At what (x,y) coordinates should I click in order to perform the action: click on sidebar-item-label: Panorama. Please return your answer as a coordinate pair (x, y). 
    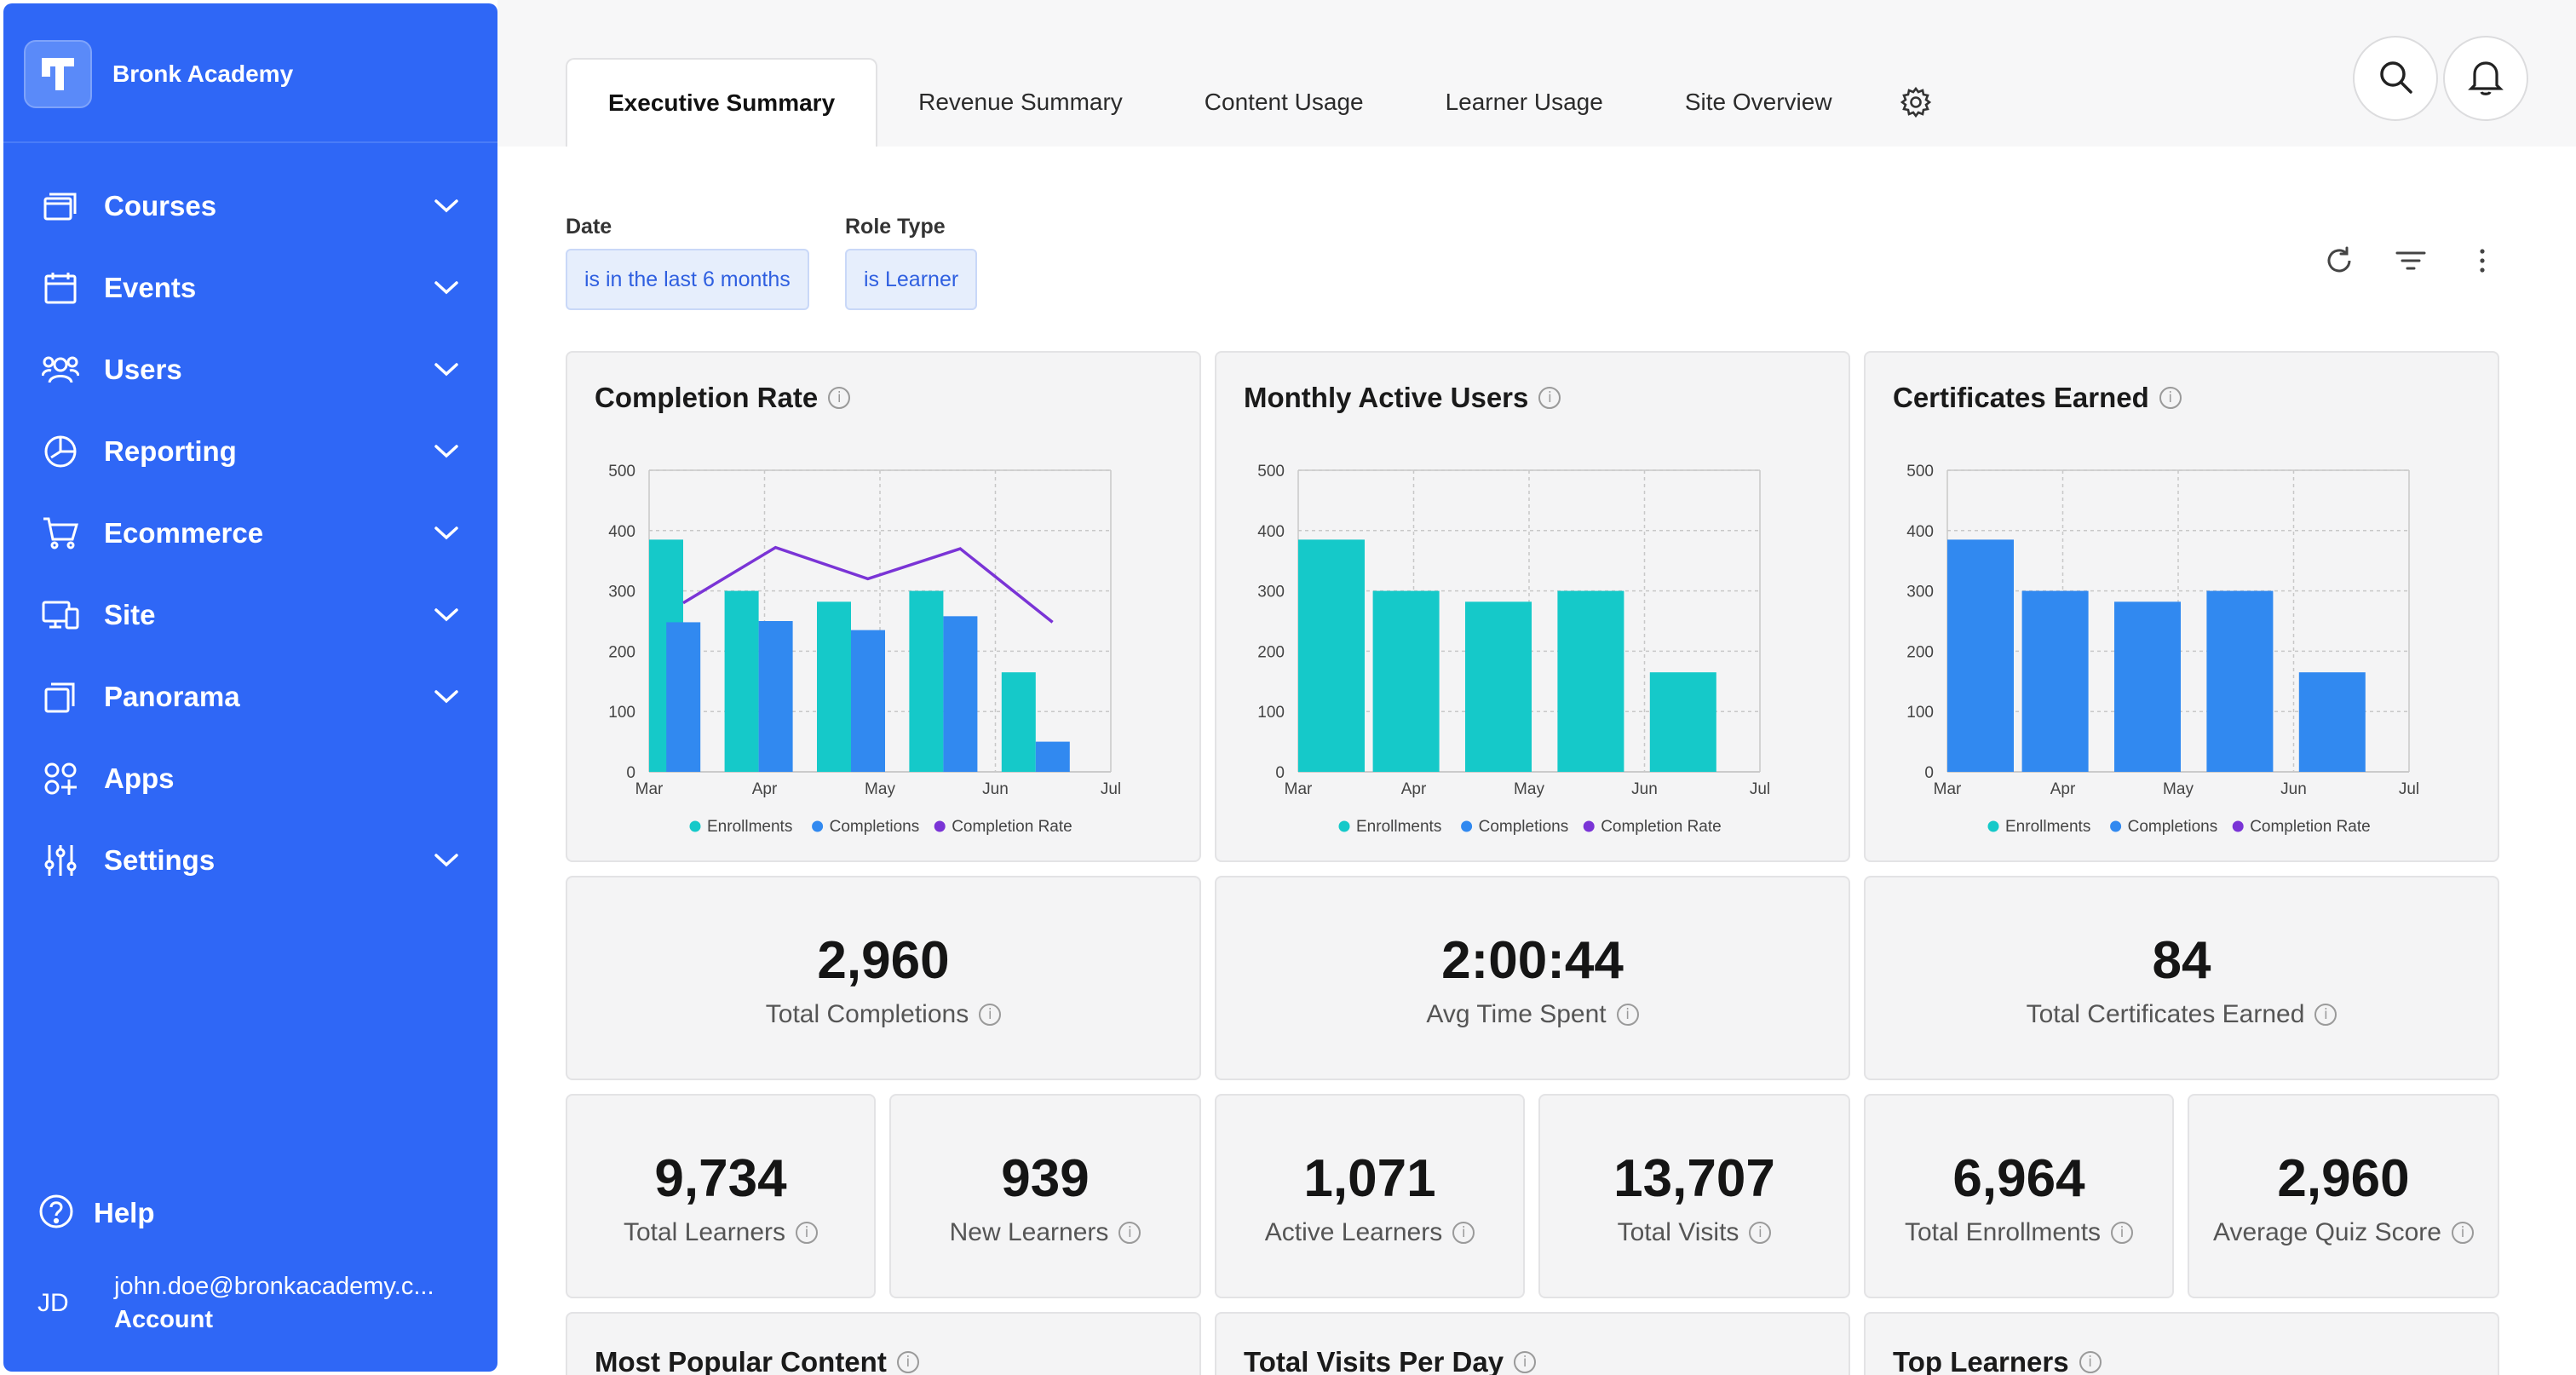
    Looking at the image, I should click on (172, 696).